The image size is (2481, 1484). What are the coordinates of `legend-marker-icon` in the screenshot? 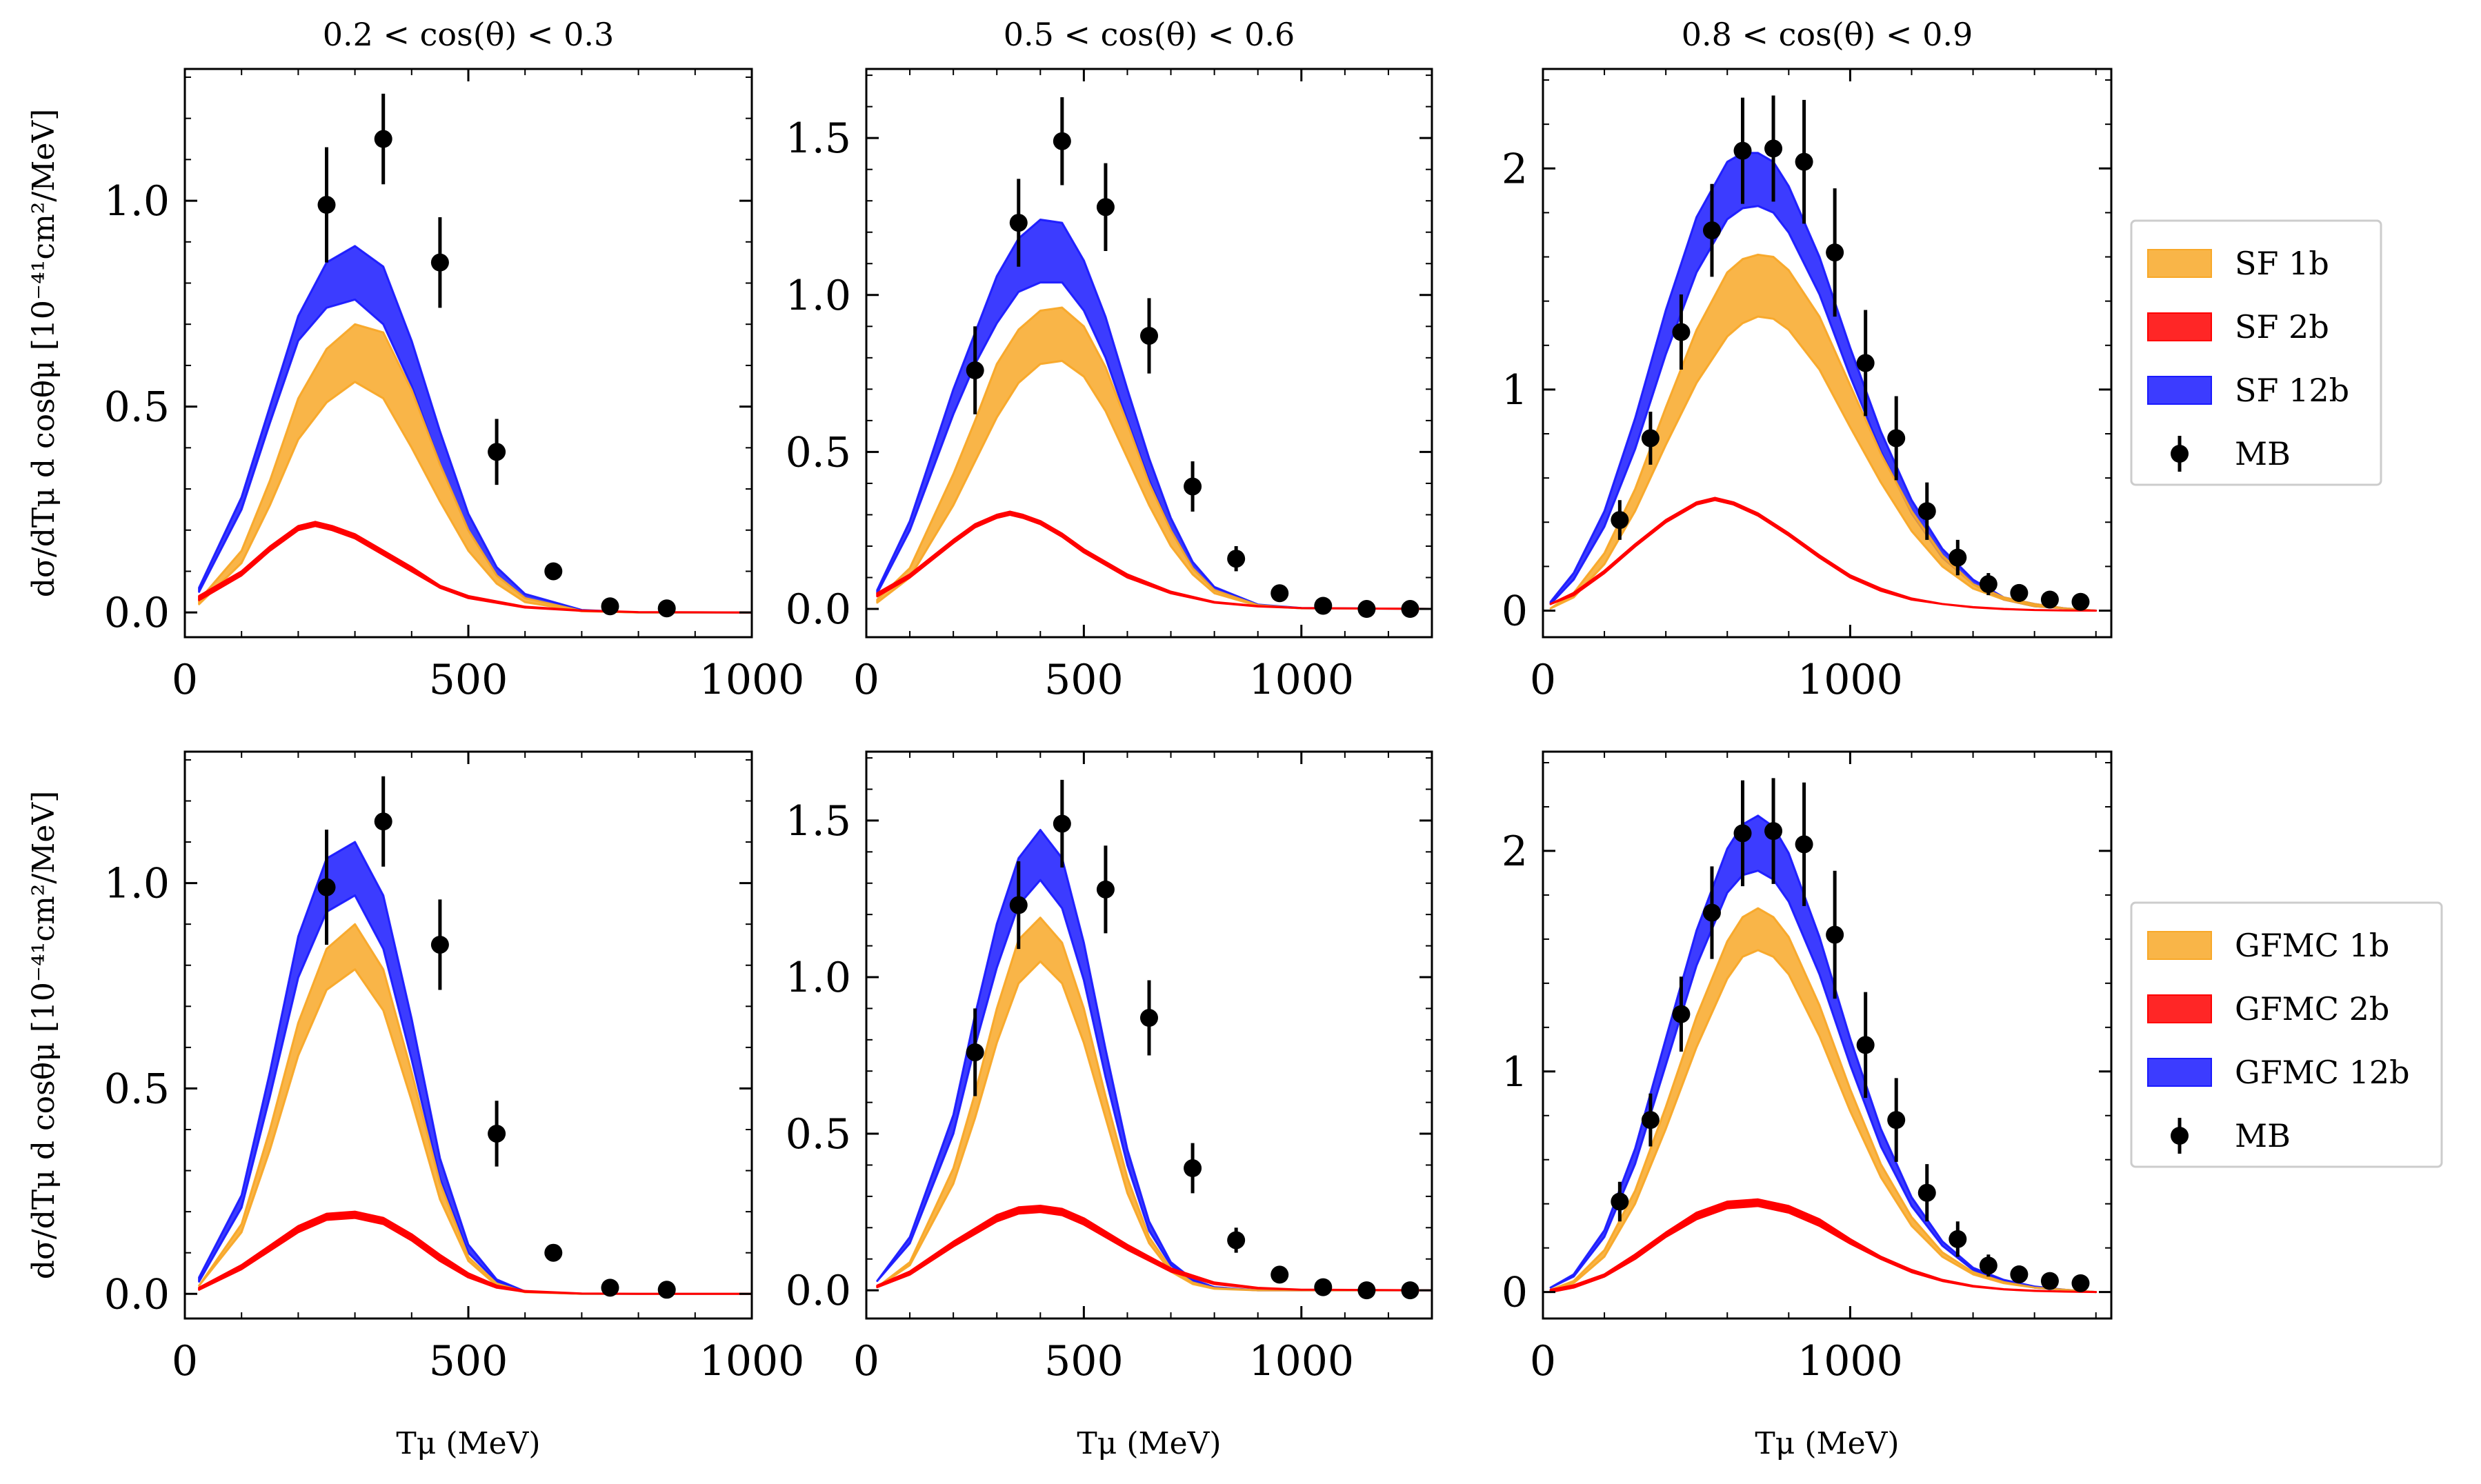 It's located at (2180, 1136).